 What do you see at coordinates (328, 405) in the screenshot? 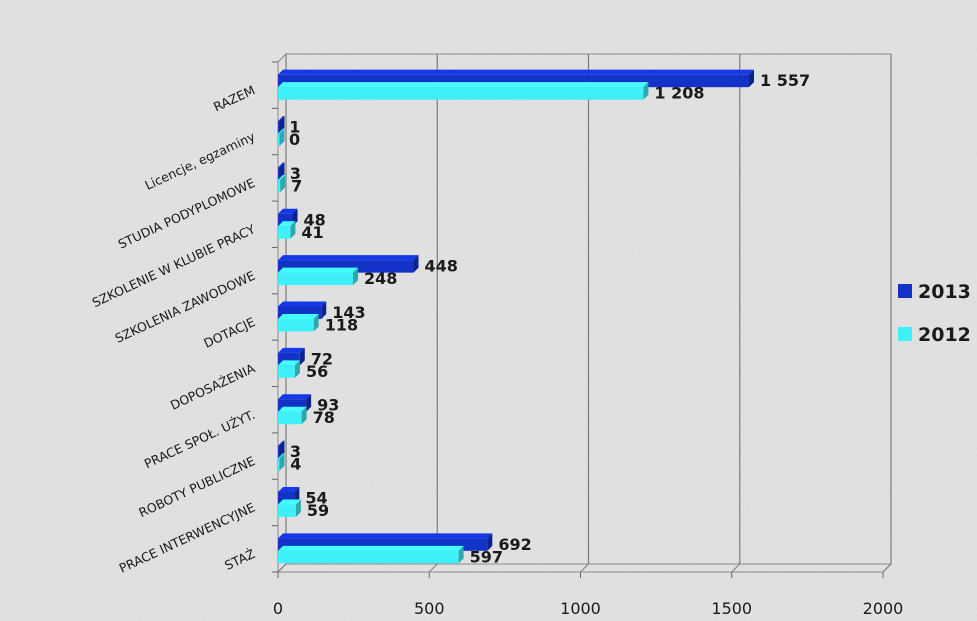
I see `value-label-2013-7: 93` at bounding box center [328, 405].